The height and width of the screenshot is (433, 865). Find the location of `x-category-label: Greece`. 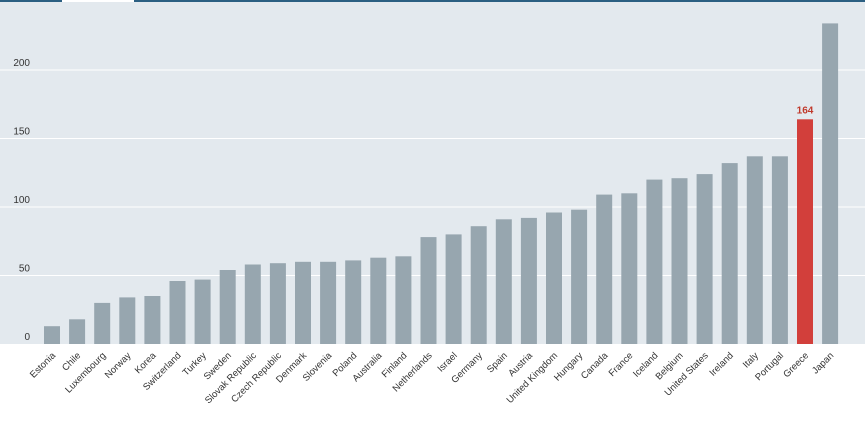

x-category-label: Greece is located at coordinates (796, 365).